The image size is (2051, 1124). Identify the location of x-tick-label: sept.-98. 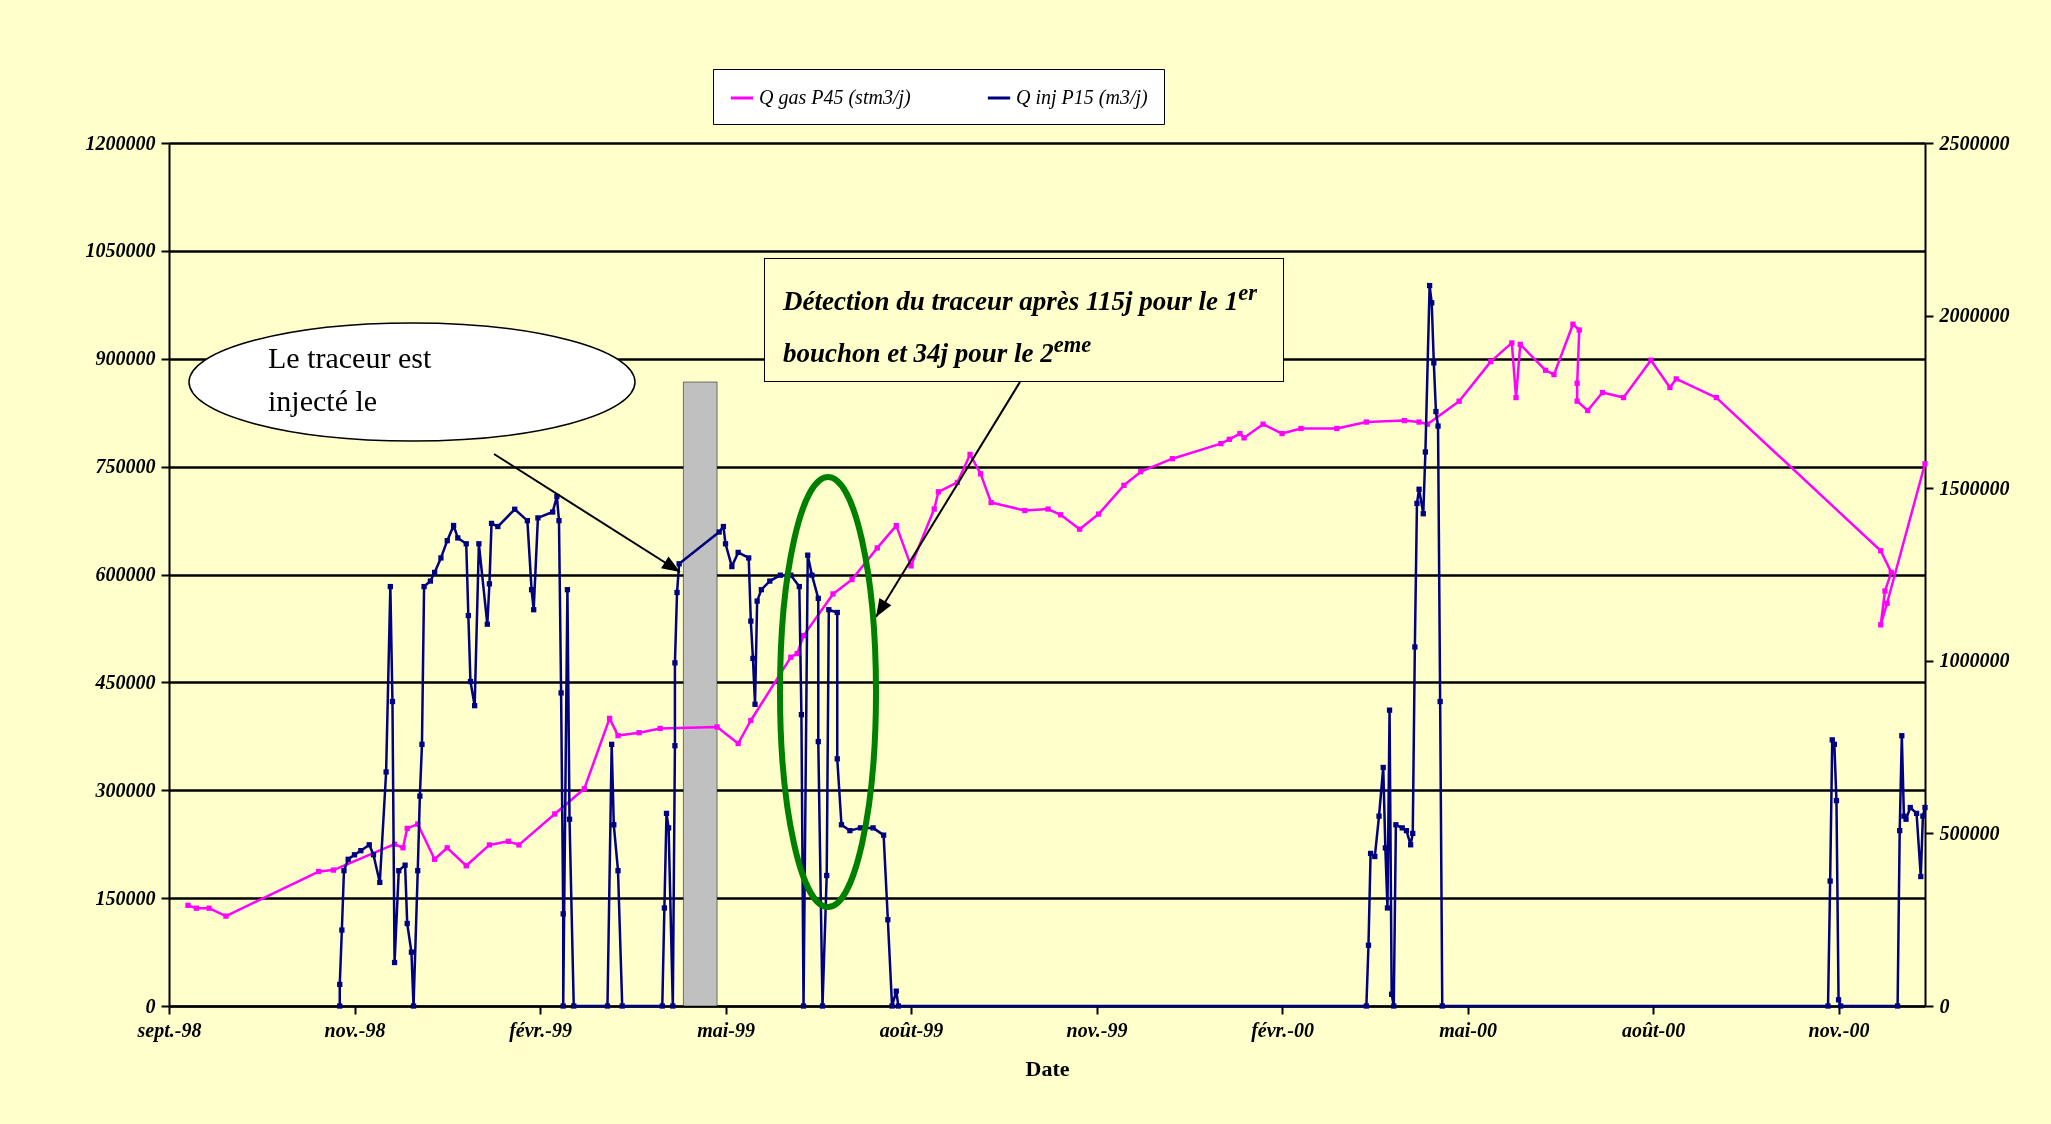
(169, 1030).